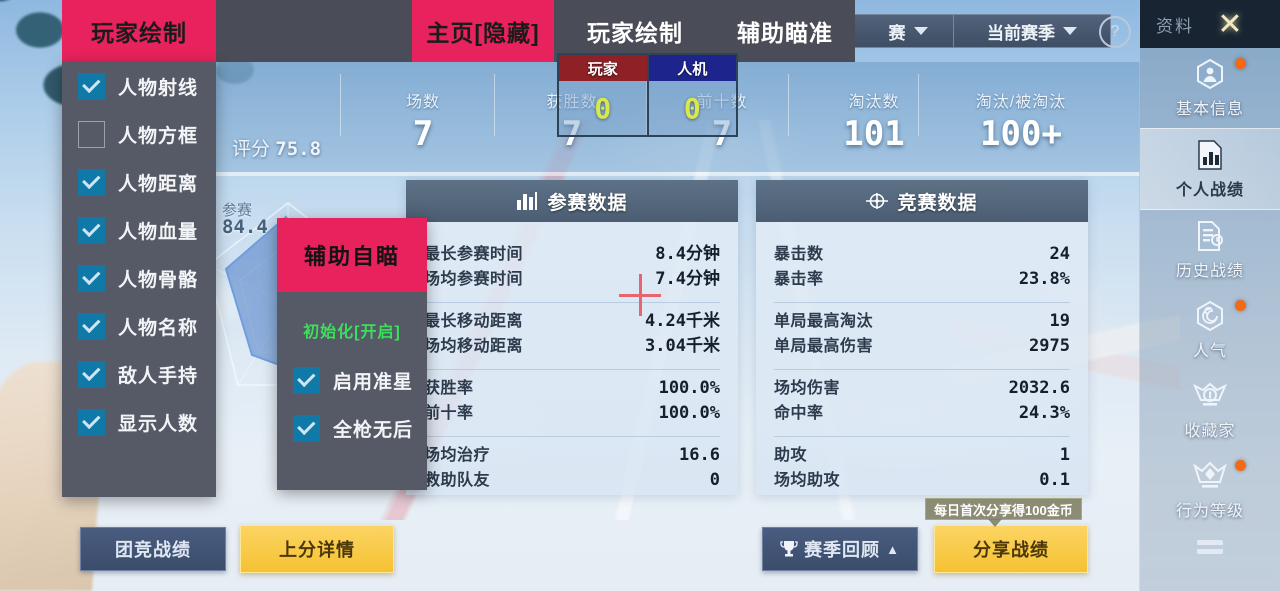 The width and height of the screenshot is (1280, 591). Describe the element at coordinates (352, 354) in the screenshot. I see `aim-assist-panel: 辅助自瞄 初始化[开启] 启用准星 全枪无后` at that location.